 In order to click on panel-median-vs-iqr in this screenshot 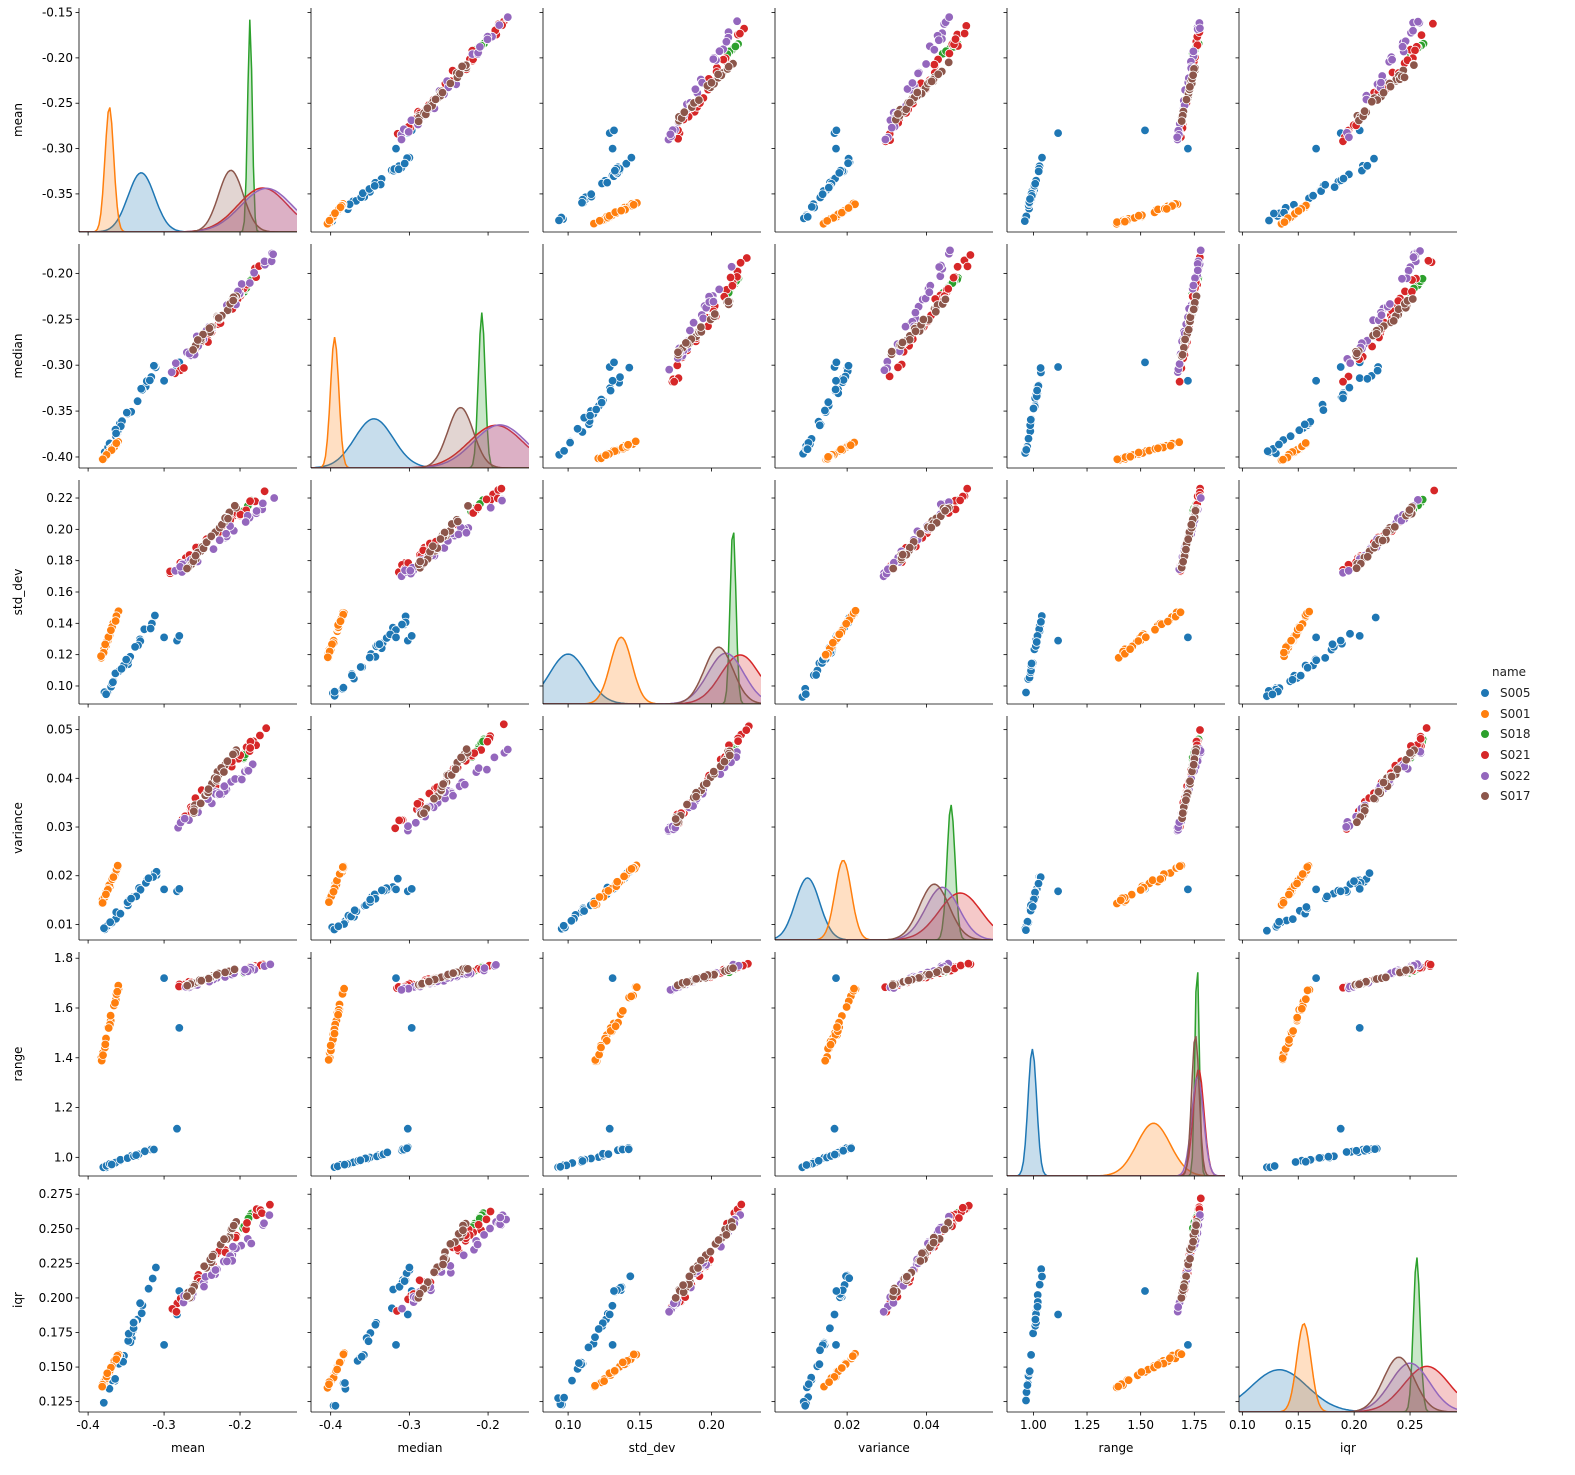, I will do `click(1346, 358)`.